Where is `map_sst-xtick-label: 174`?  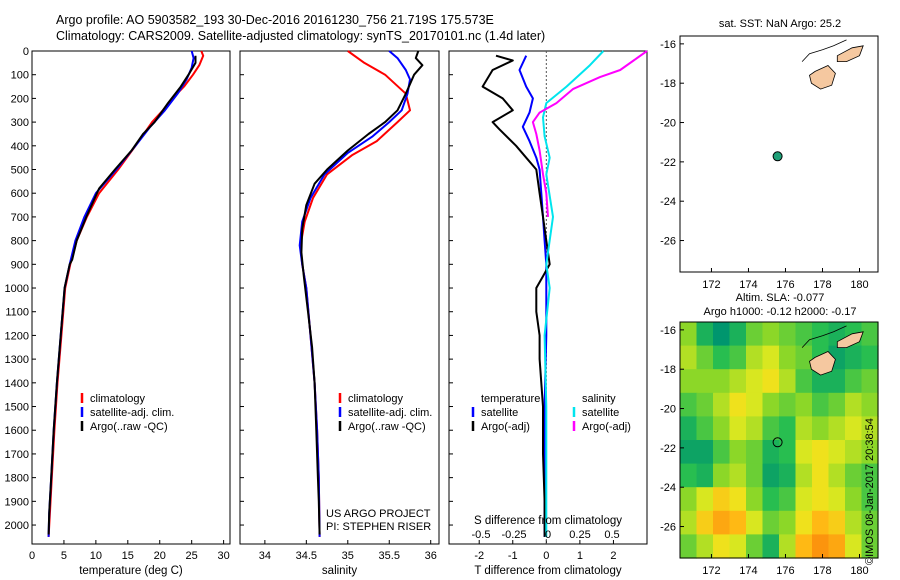
map_sst-xtick-label: 174 is located at coordinates (748, 285).